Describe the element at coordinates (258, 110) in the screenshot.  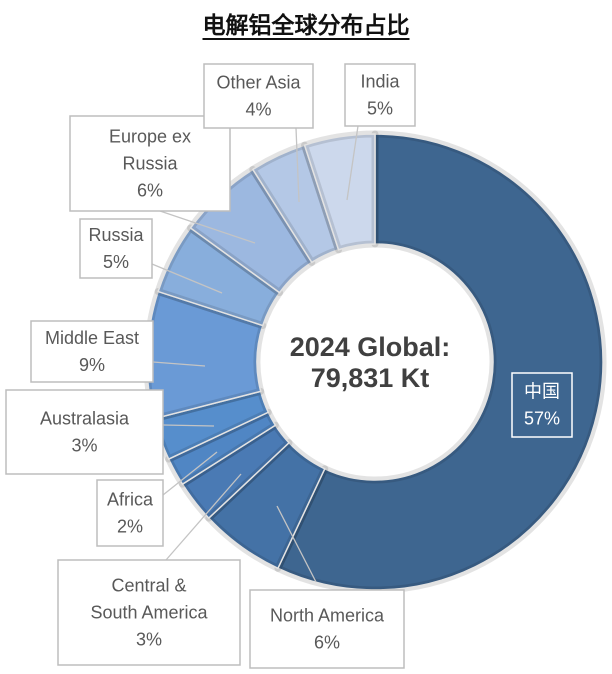
I see `label-value: 4%` at that location.